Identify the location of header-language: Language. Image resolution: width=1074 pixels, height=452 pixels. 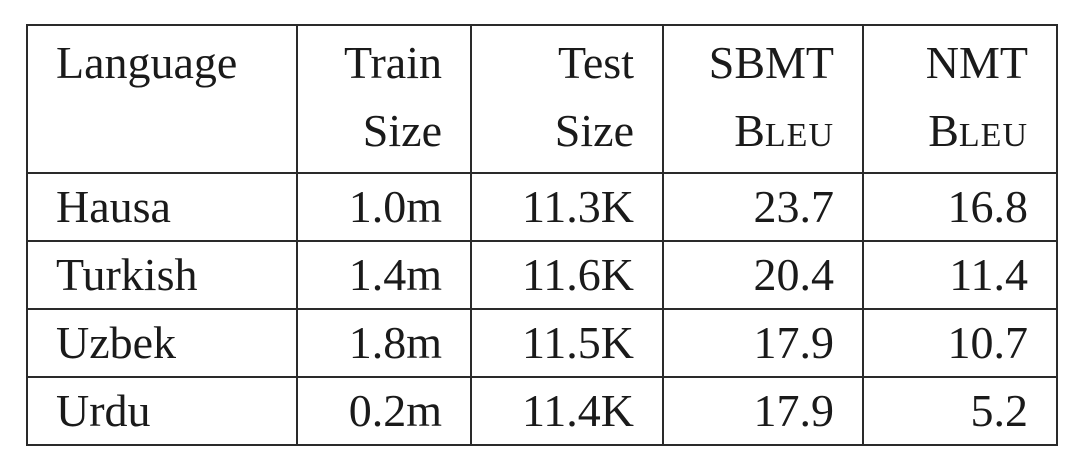
(162, 99).